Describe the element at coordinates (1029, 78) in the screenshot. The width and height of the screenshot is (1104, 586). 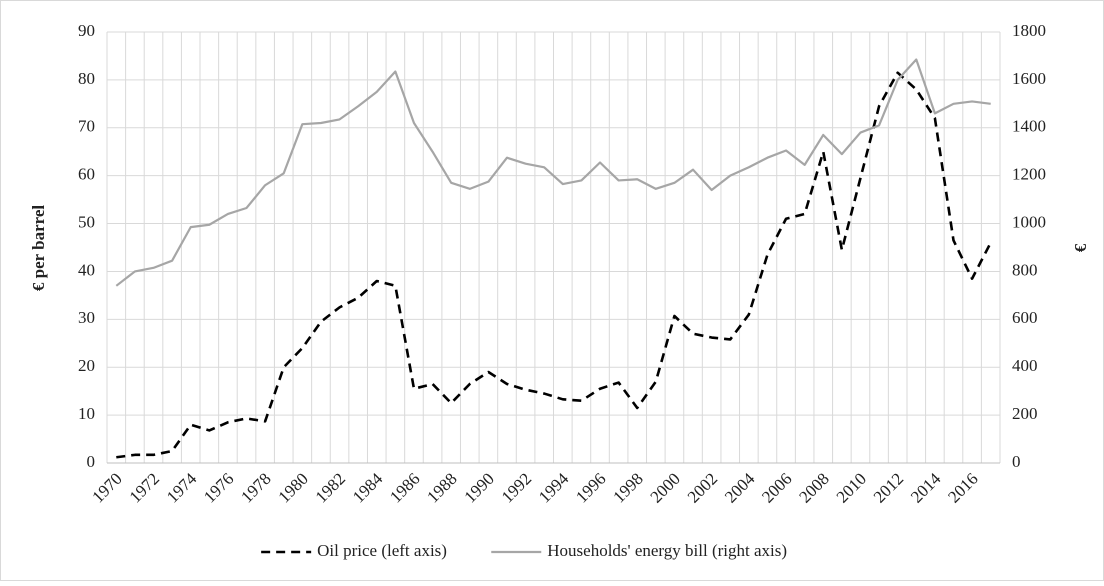
I see `y2-tick-label: 1600` at that location.